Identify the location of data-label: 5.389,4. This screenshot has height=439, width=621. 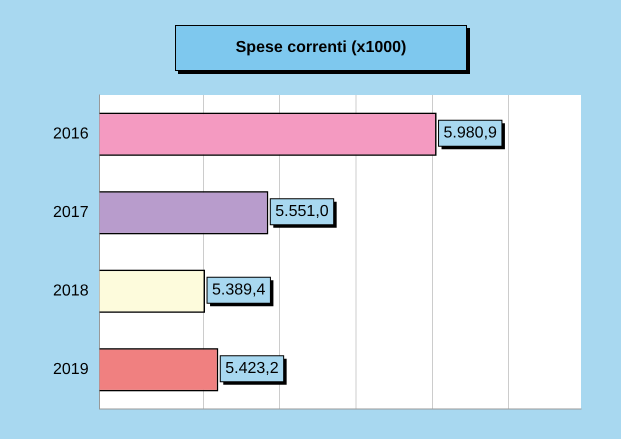
(239, 290).